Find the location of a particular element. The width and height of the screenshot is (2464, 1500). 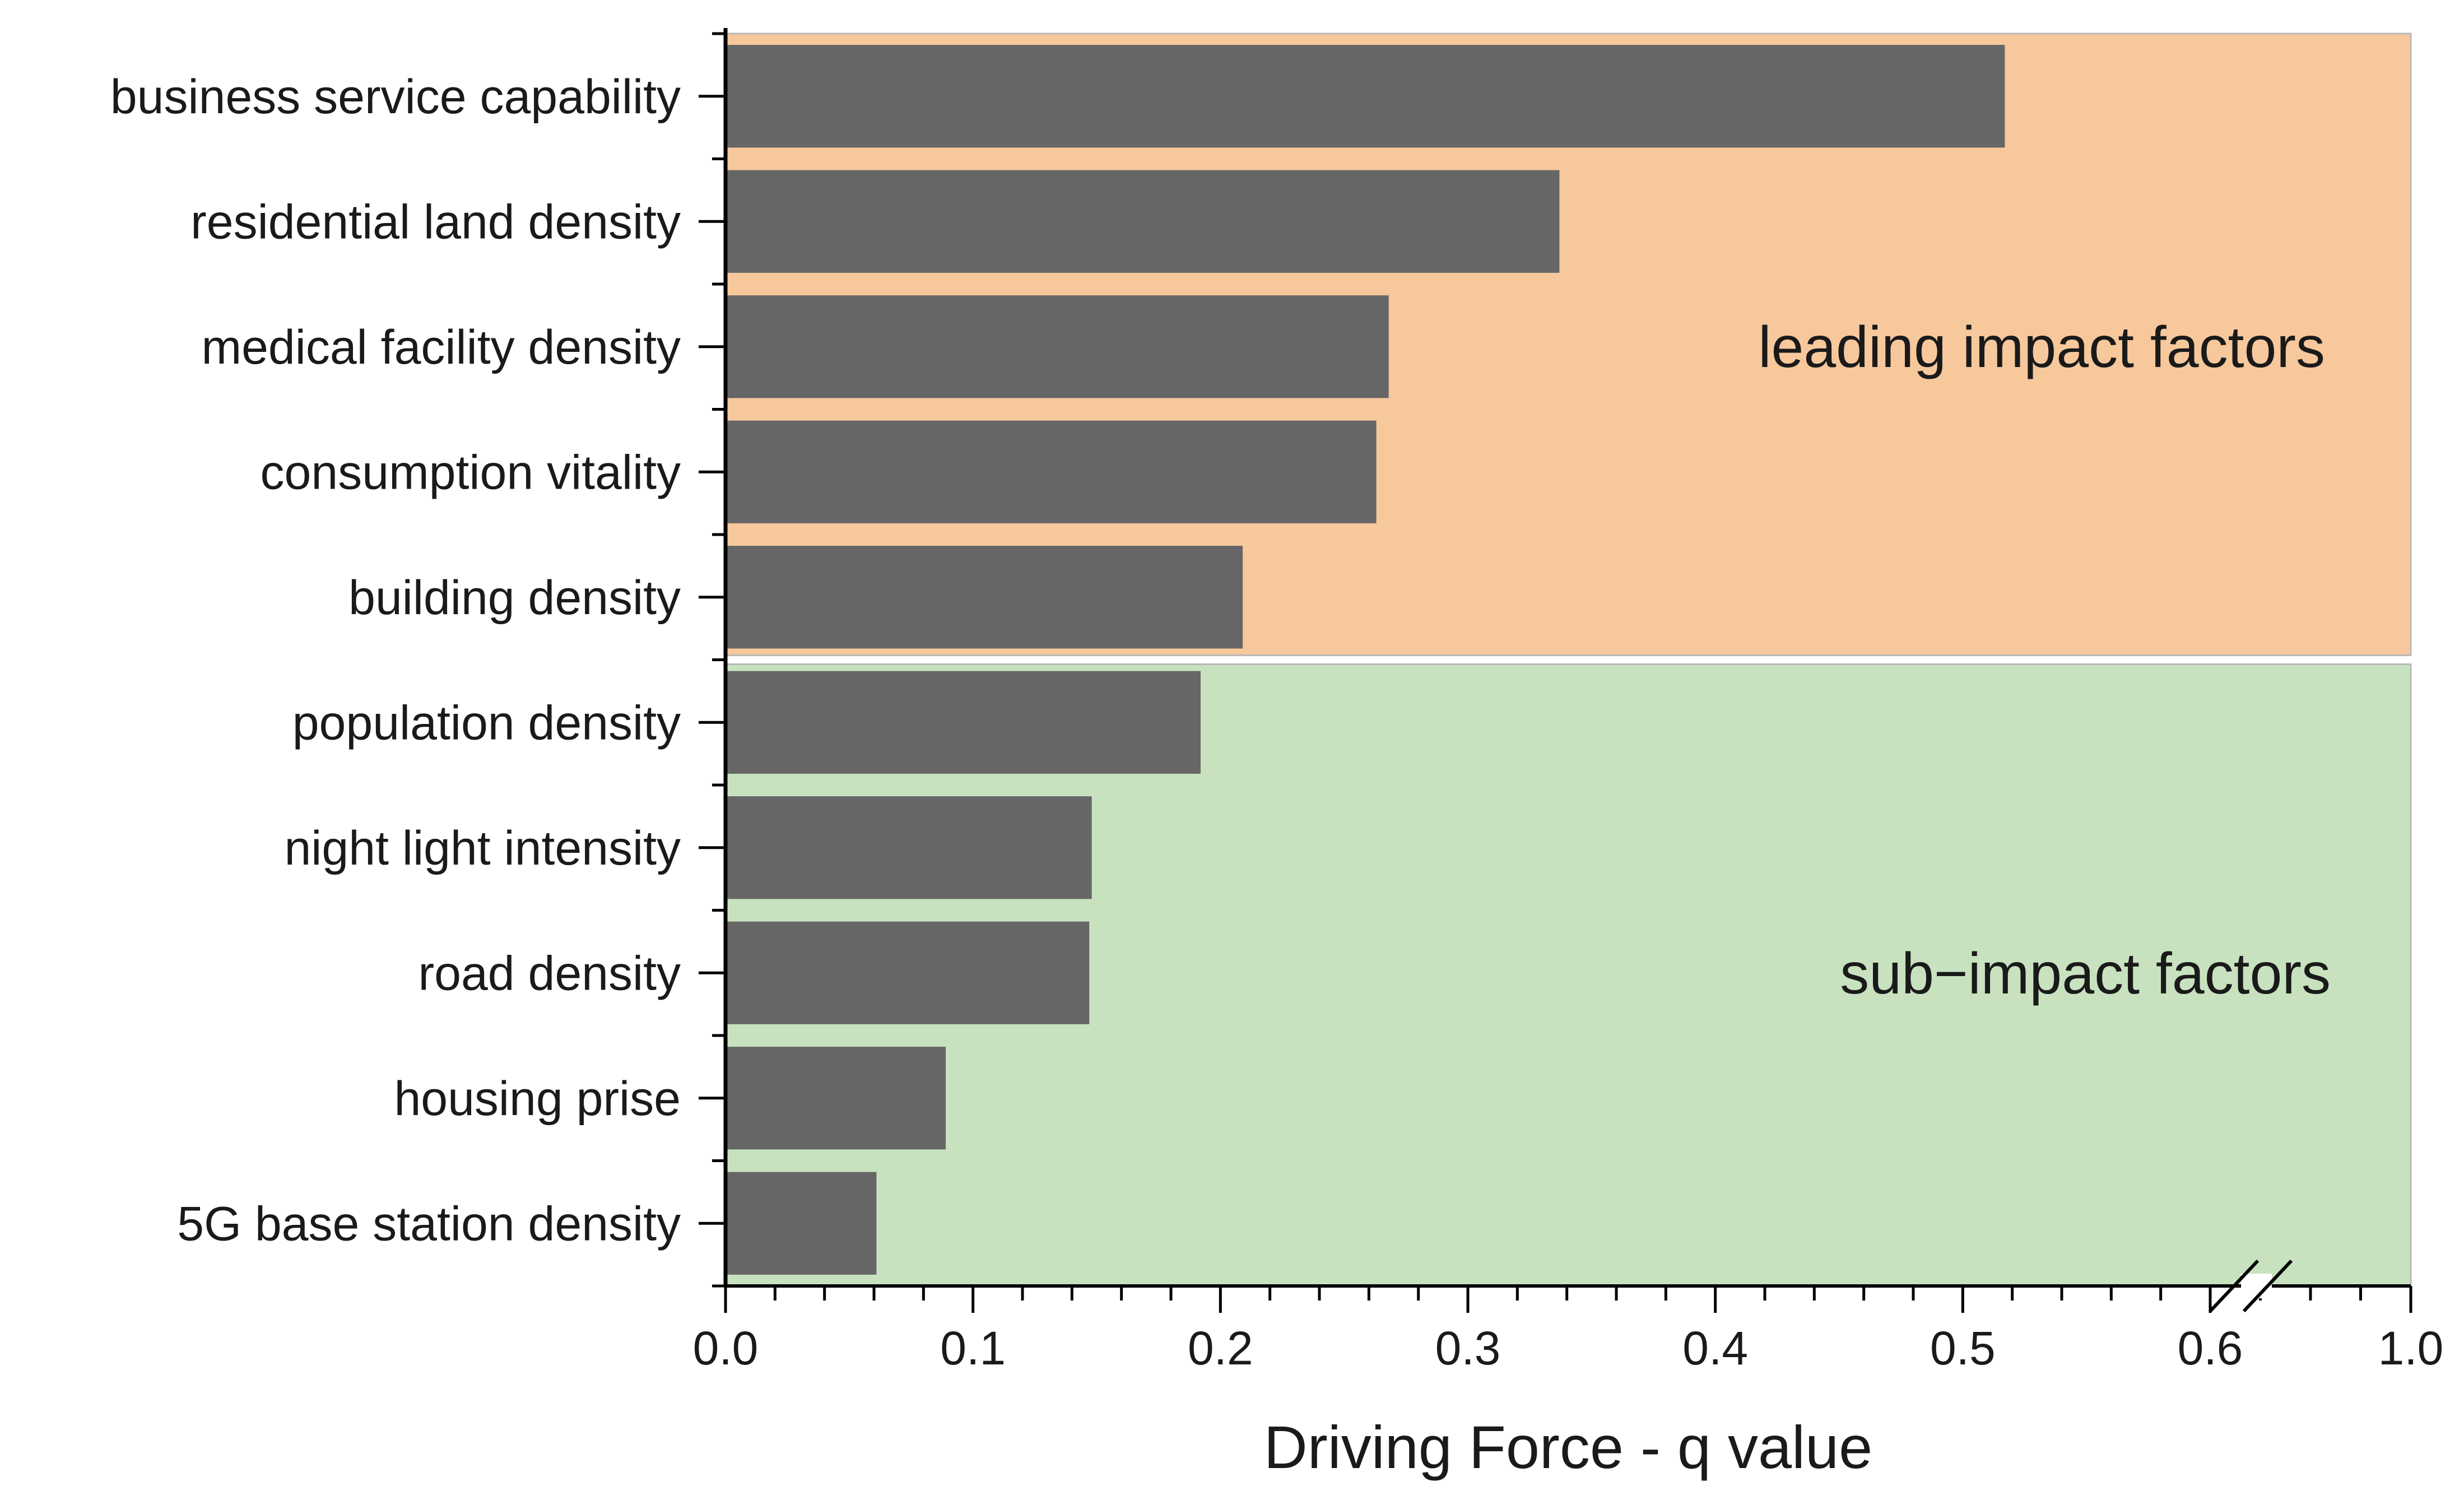

region-label-leading: leading impact factors is located at coordinates (2041, 347).